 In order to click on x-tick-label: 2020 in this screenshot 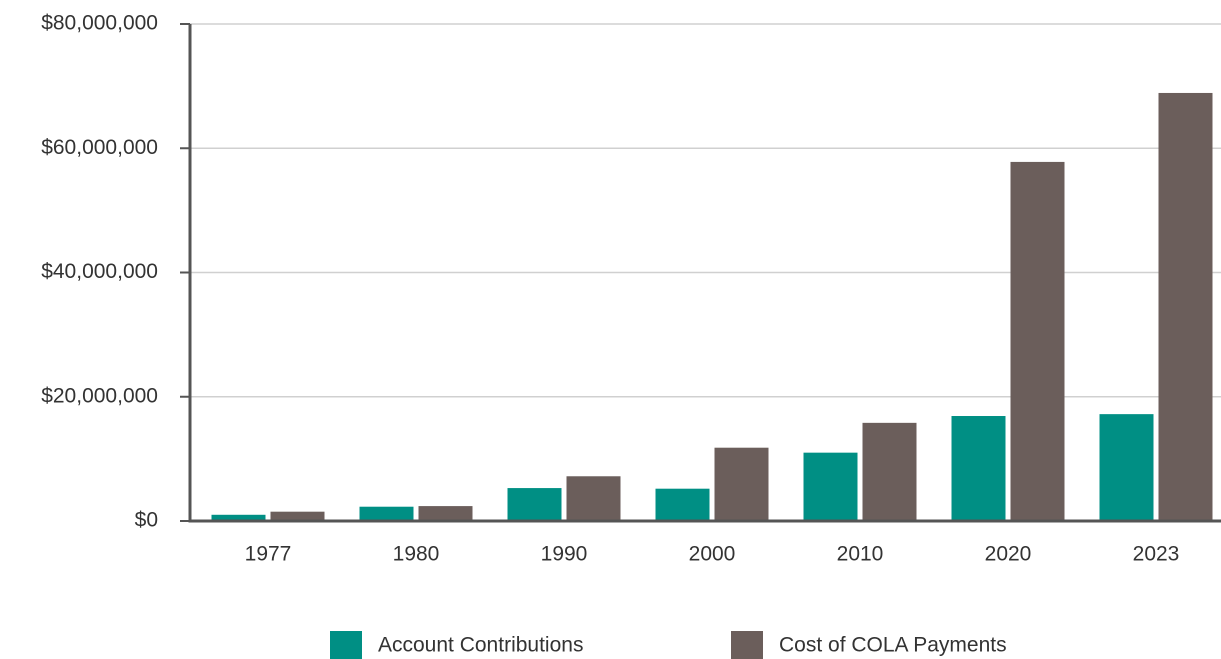, I will do `click(1008, 554)`.